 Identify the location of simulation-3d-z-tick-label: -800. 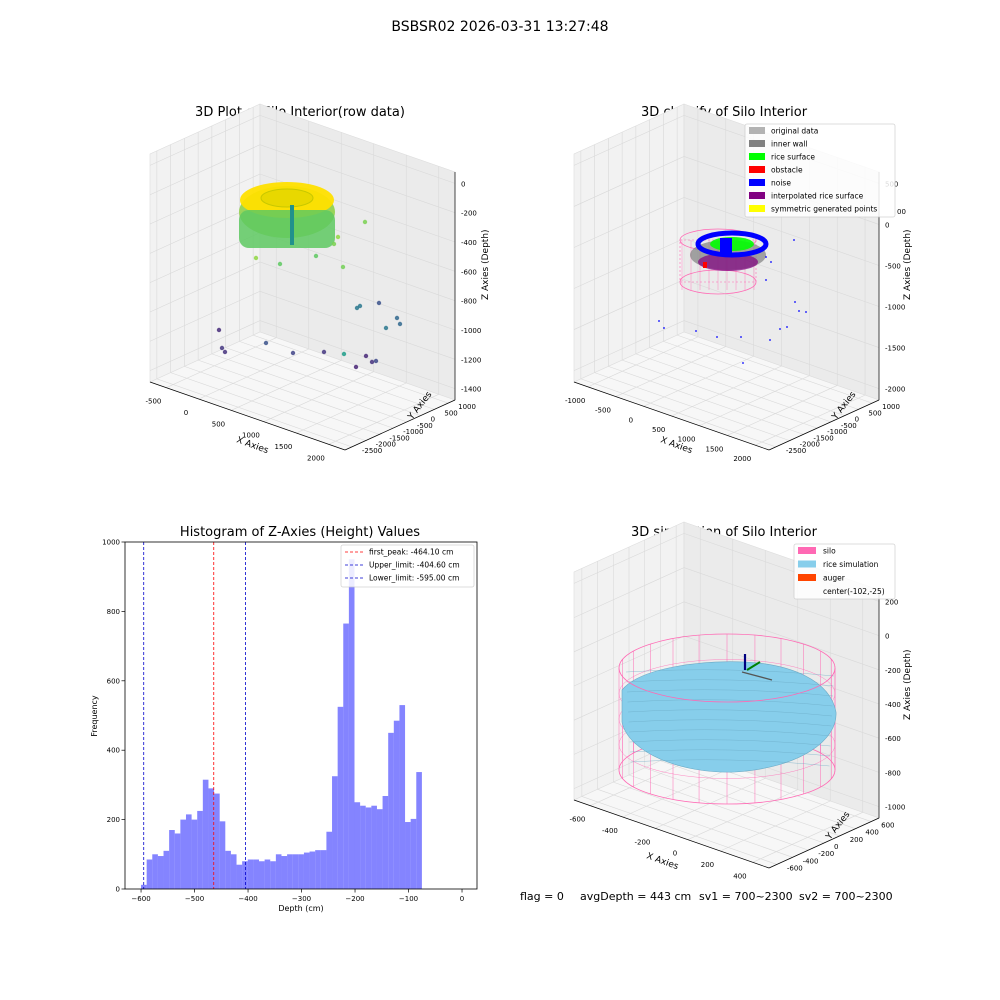
(893, 773).